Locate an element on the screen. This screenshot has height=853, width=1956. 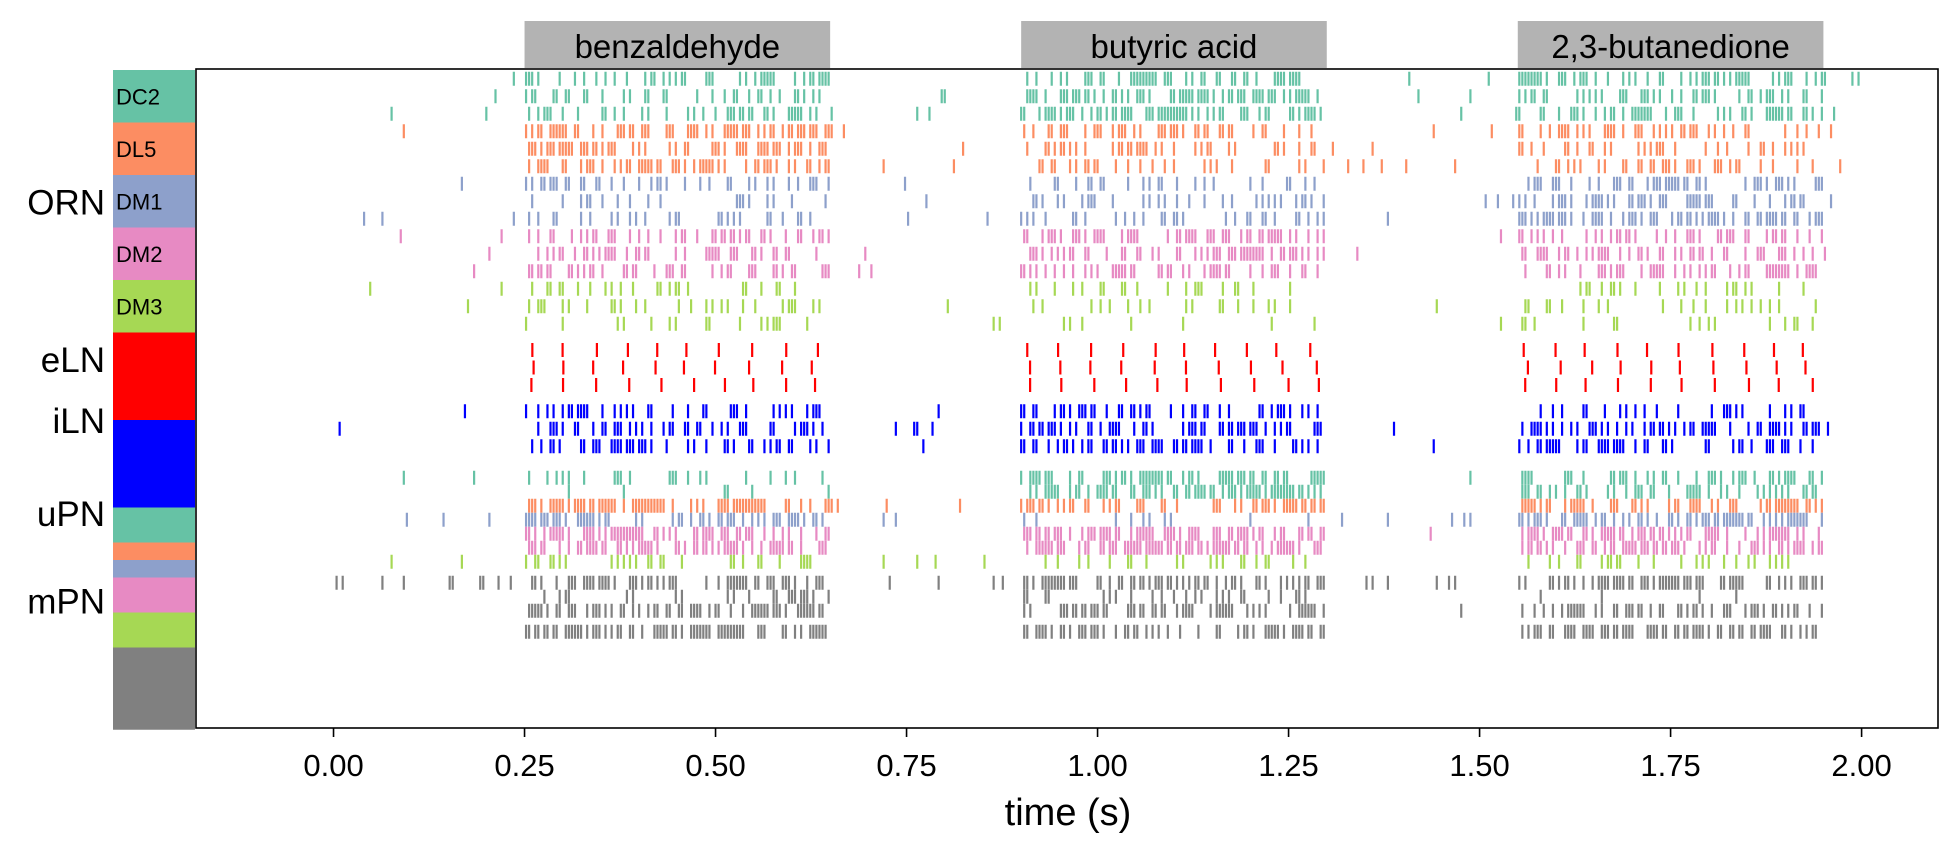
x-tick-label: 0.00 is located at coordinates (333, 765).